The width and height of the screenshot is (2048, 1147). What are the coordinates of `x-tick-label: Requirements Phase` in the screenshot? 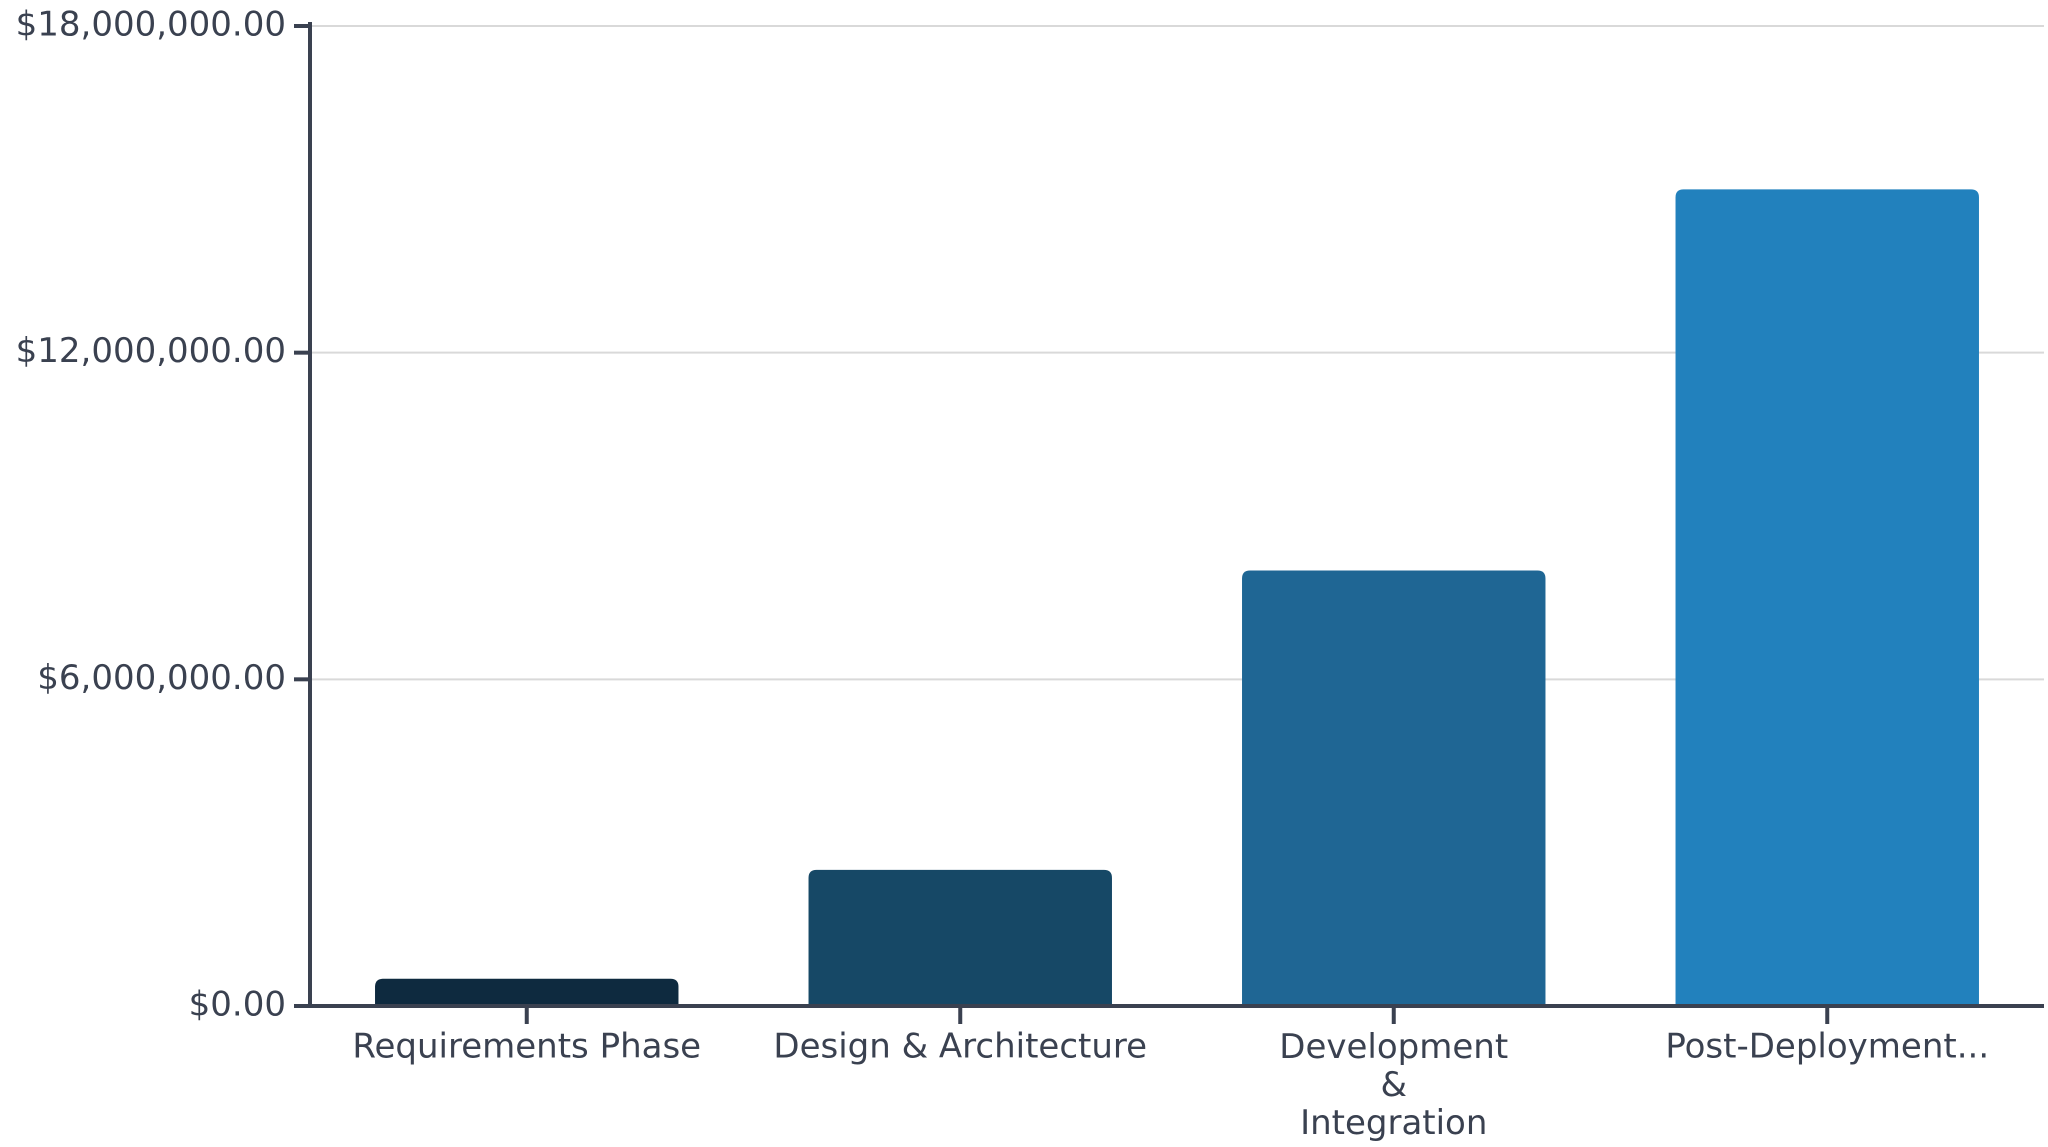 It's located at (526, 1047).